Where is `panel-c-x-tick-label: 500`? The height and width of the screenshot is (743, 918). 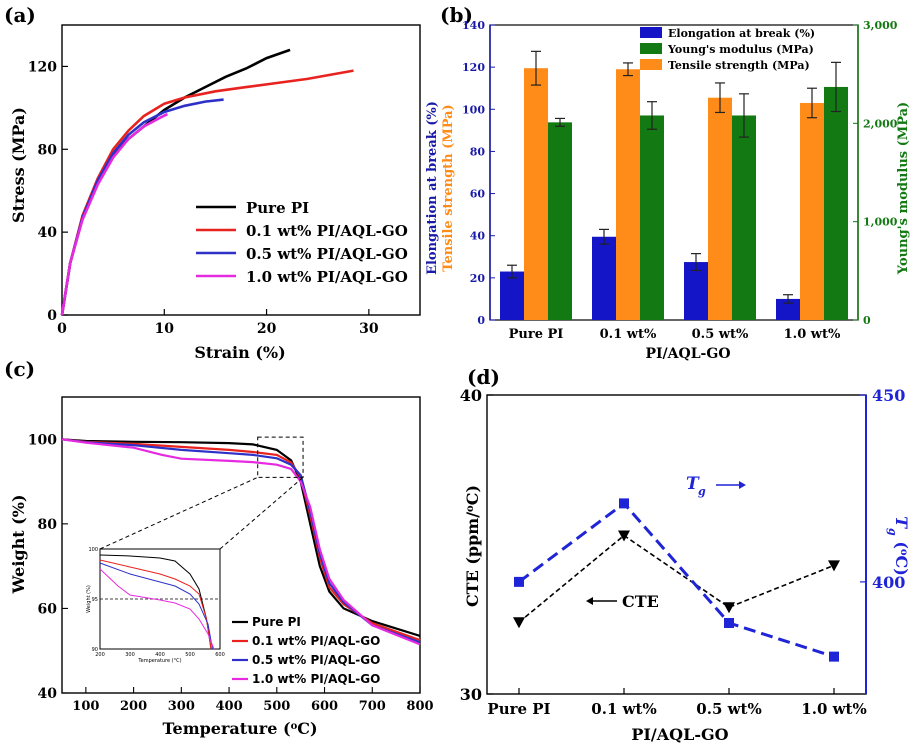
panel-c-x-tick-label: 500 is located at coordinates (276, 706).